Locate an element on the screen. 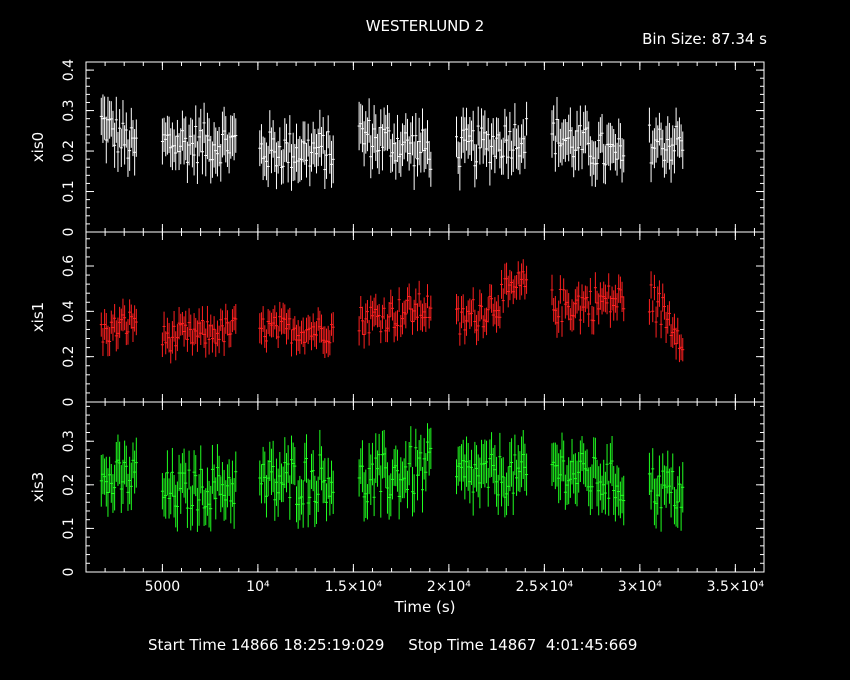 This screenshot has width=850, height=680. y-tick-label-xis0: 0.3 is located at coordinates (69, 110).